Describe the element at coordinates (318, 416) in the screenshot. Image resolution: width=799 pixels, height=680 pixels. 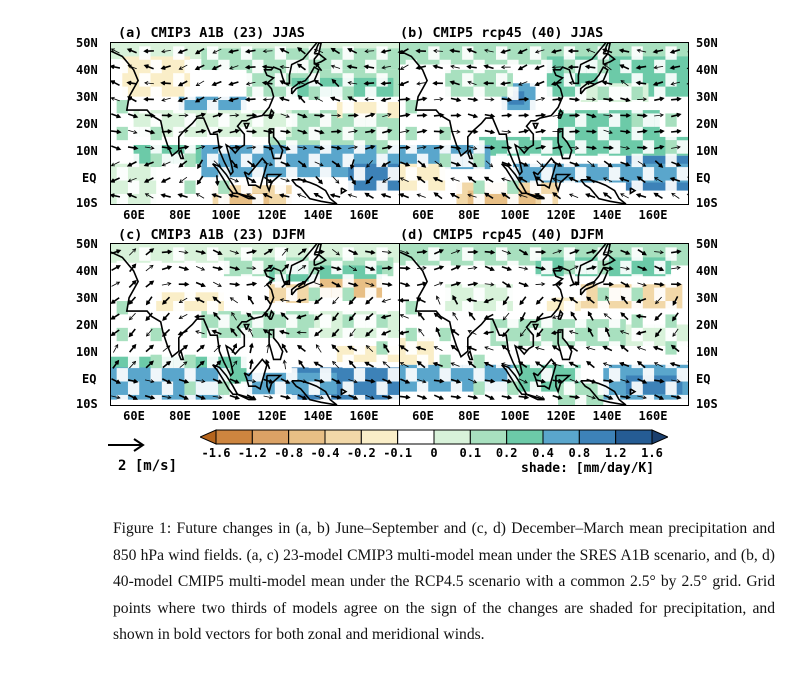
I see `lon-label: 140E` at that location.